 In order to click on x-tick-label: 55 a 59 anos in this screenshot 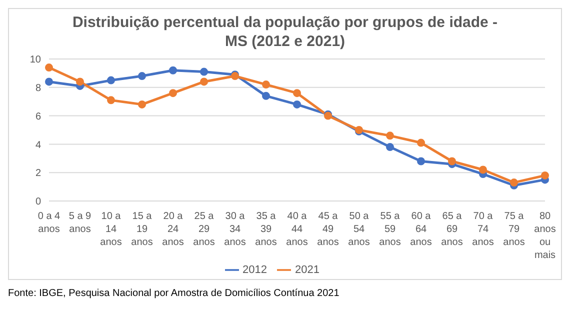, I will do `click(390, 229)`.